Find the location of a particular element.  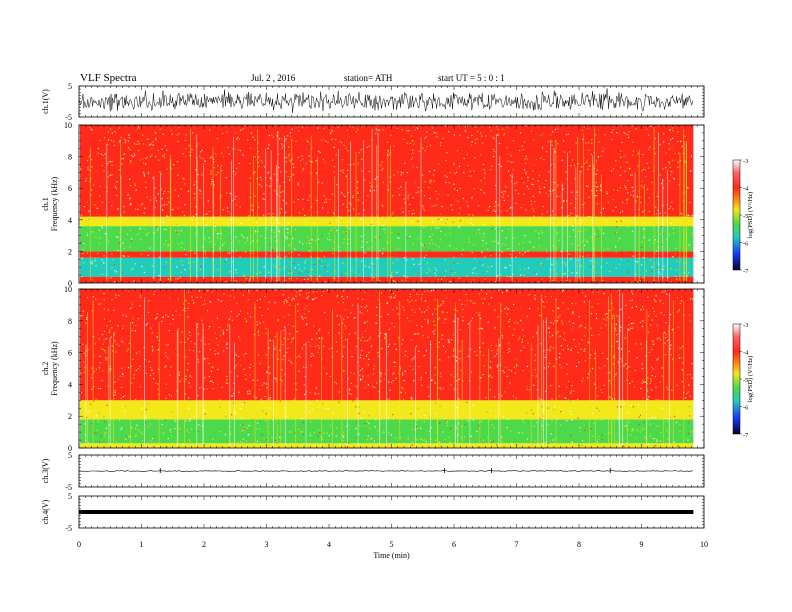

figure-title: VLF Spectra is located at coordinates (108, 78).